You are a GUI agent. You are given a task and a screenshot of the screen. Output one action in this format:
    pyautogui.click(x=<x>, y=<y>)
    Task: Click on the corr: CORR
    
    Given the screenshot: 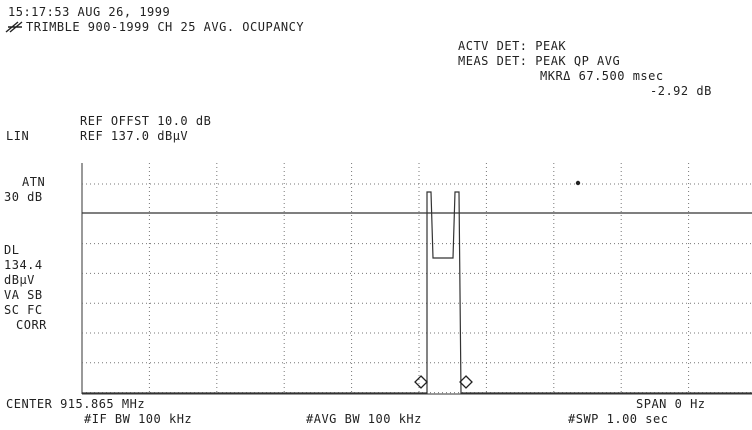 What is the action you would take?
    pyautogui.click(x=31, y=325)
    